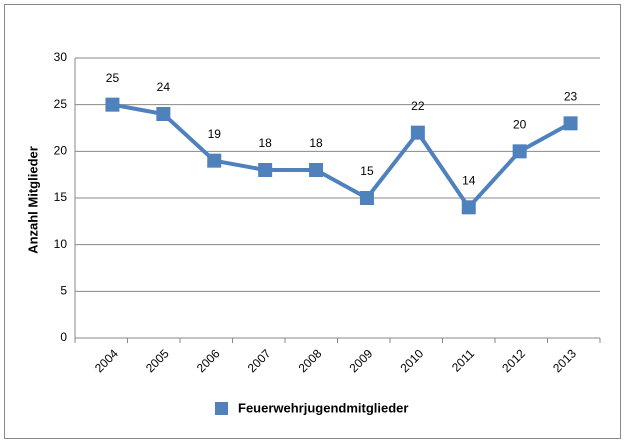 This screenshot has width=625, height=447. I want to click on data-label: 25, so click(113, 78).